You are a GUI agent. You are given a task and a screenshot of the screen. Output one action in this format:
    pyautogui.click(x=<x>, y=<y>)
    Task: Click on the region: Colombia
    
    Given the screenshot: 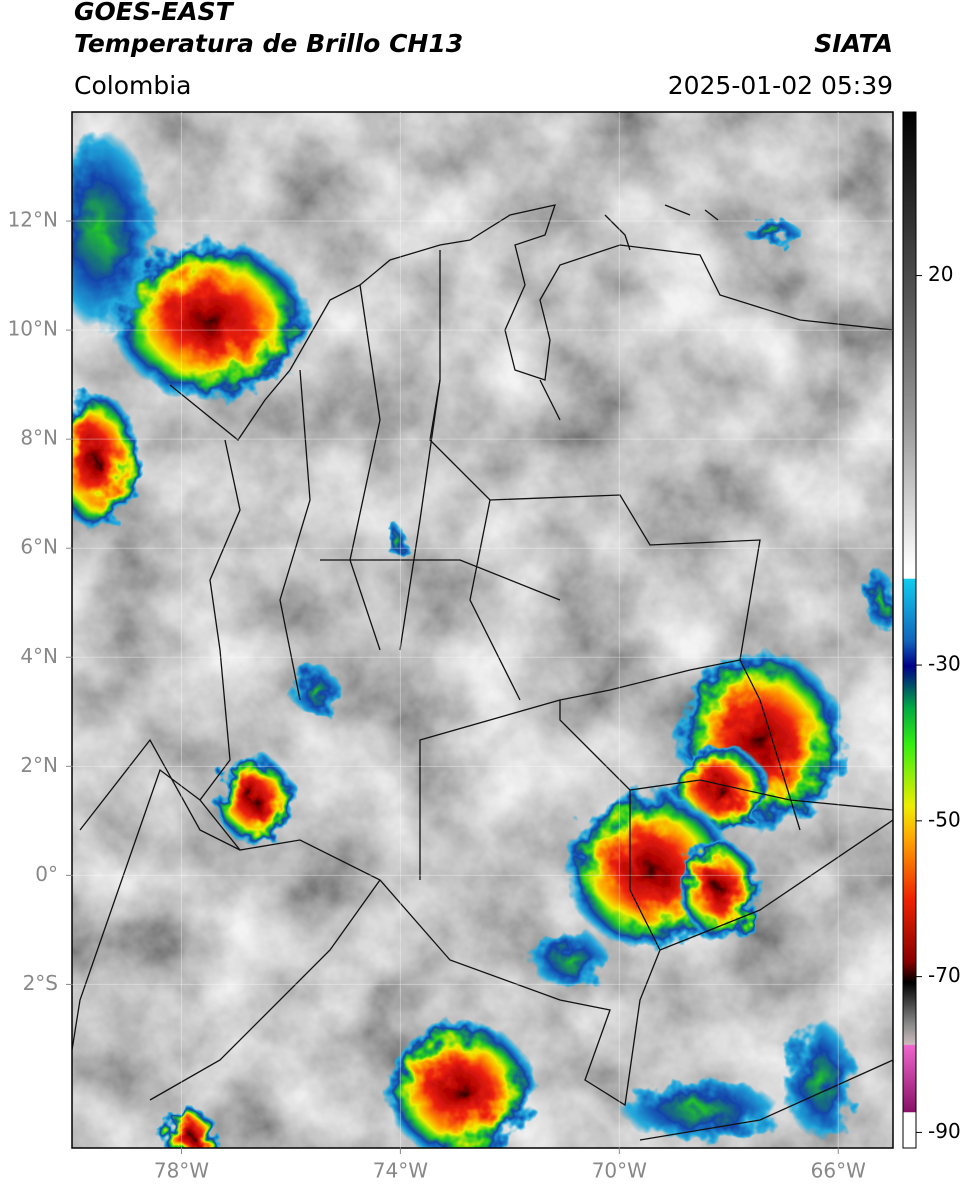 What is the action you would take?
    pyautogui.click(x=132, y=85)
    